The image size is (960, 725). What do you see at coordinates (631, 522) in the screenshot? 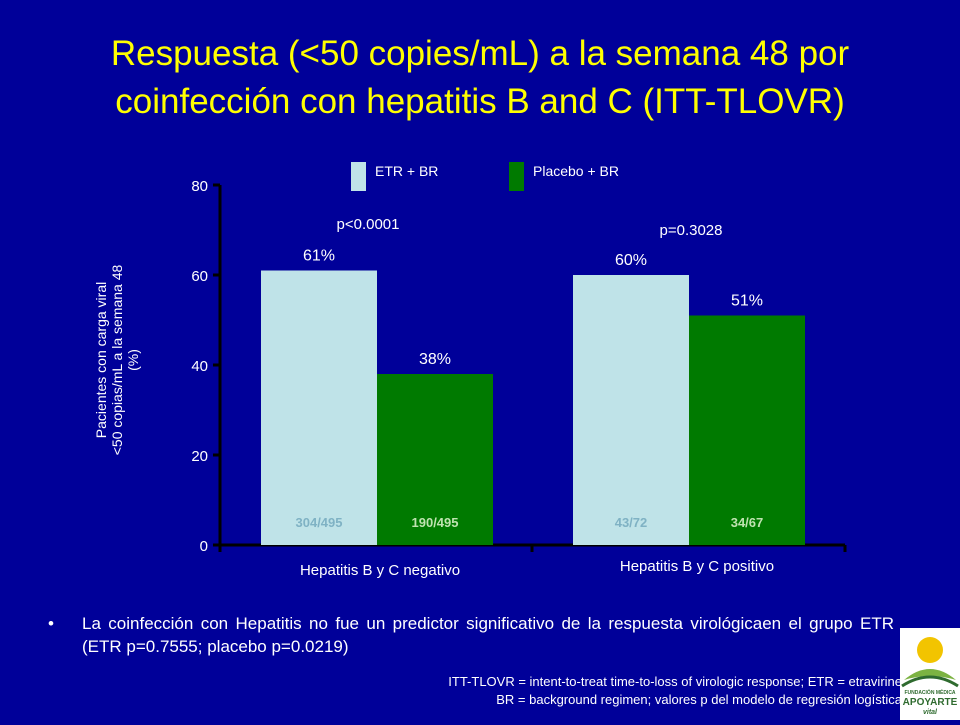
I see `bar-count-label: 43/72` at bounding box center [631, 522].